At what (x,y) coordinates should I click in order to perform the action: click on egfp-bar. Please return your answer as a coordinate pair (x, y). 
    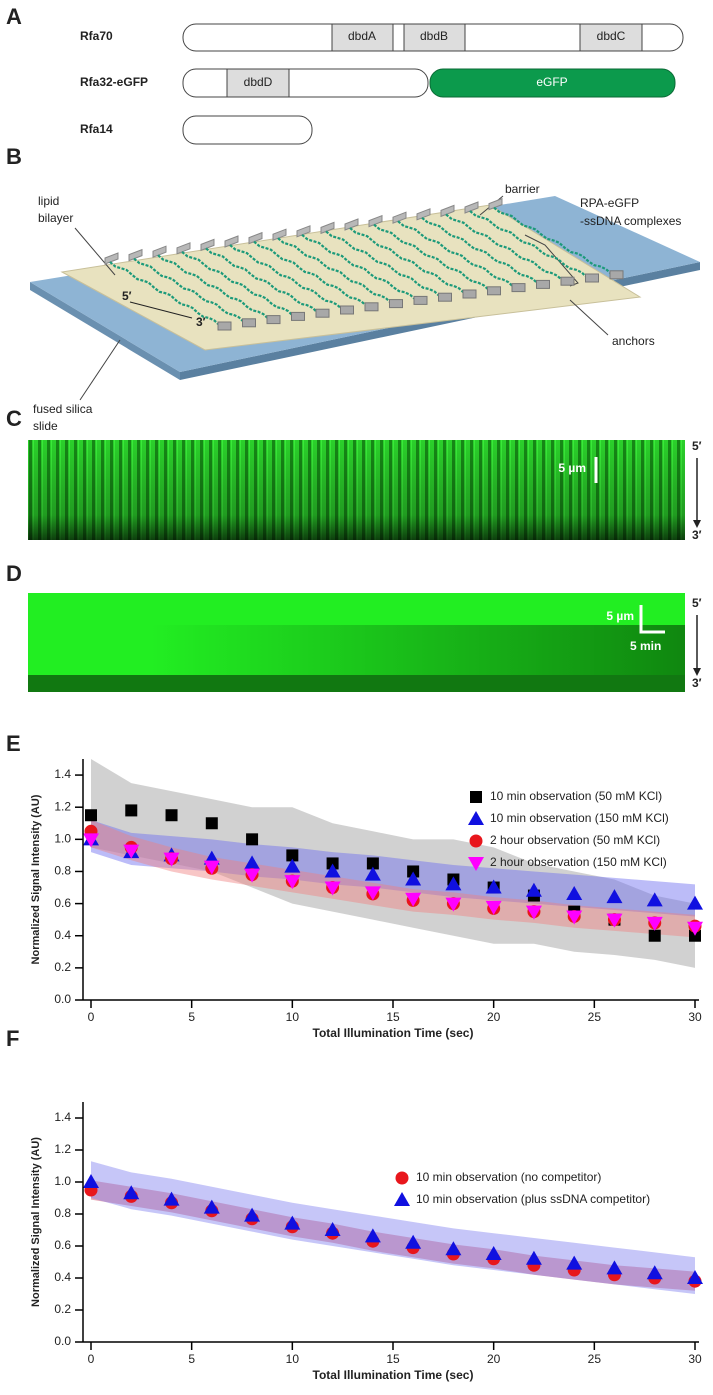
    Looking at the image, I should click on (552, 83).